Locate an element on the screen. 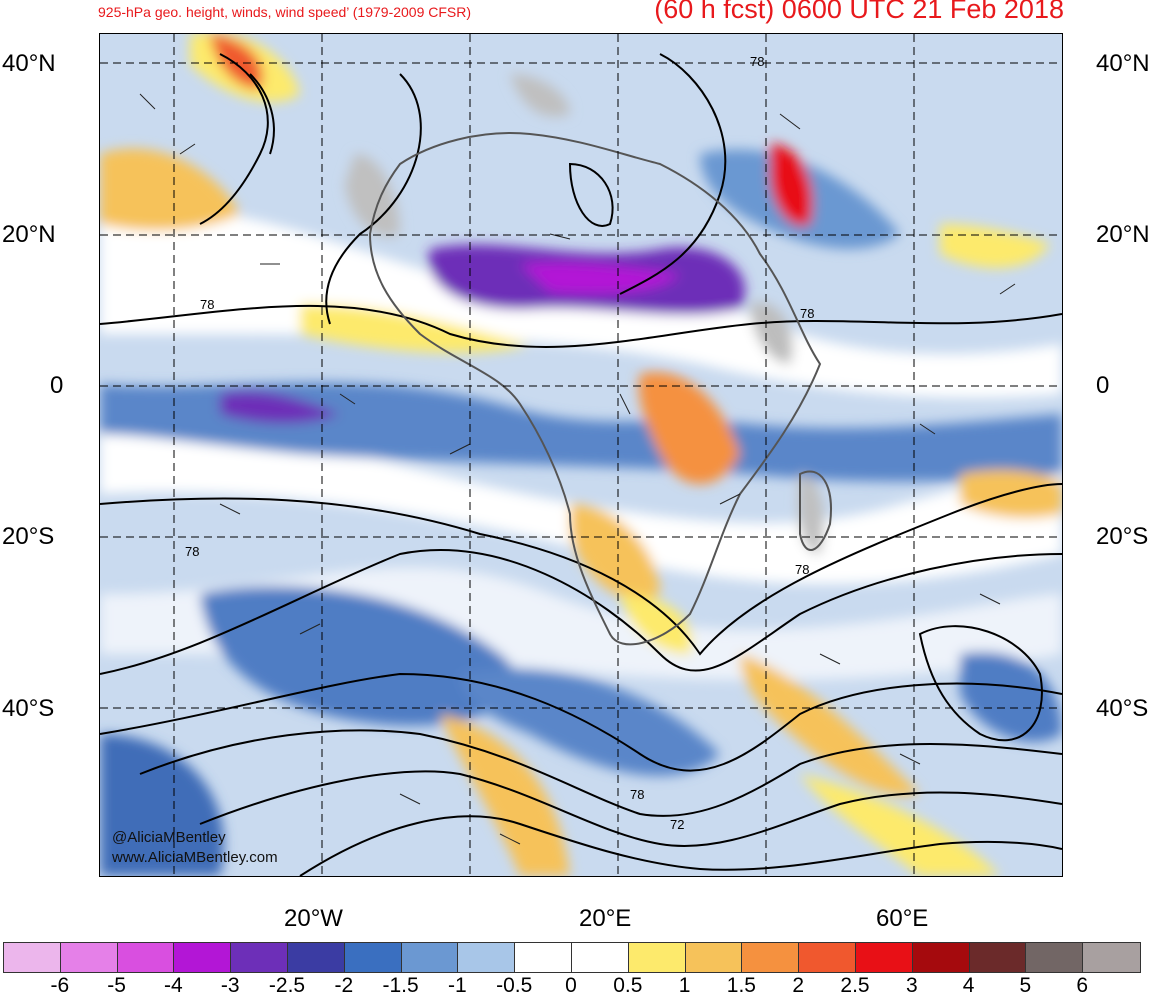 Image resolution: width=1160 pixels, height=999 pixels. chart-title-right: (60 h fcst) 0600 UTC 21 Feb 2018 is located at coordinates (859, 12).